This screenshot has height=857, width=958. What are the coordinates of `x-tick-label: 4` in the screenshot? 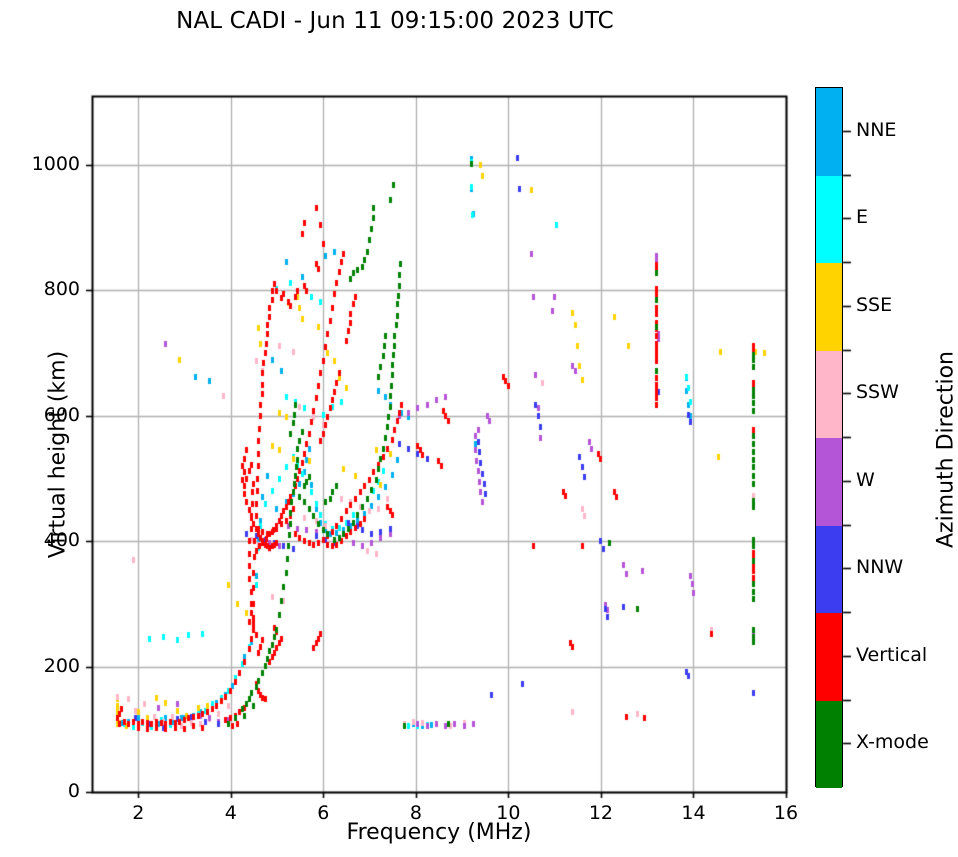 It's located at (230, 813).